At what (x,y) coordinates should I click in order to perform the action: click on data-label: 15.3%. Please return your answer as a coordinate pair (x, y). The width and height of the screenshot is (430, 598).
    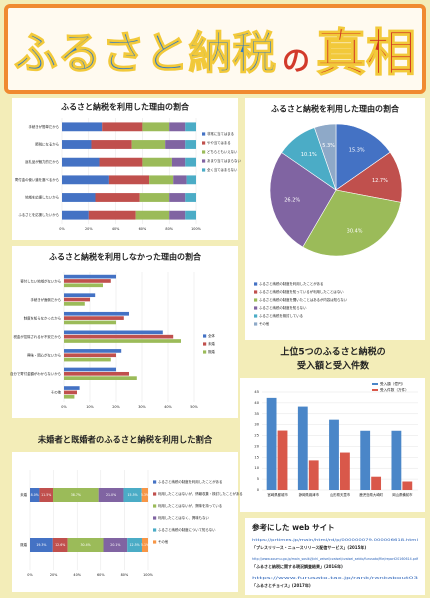
    Looking at the image, I should click on (357, 151).